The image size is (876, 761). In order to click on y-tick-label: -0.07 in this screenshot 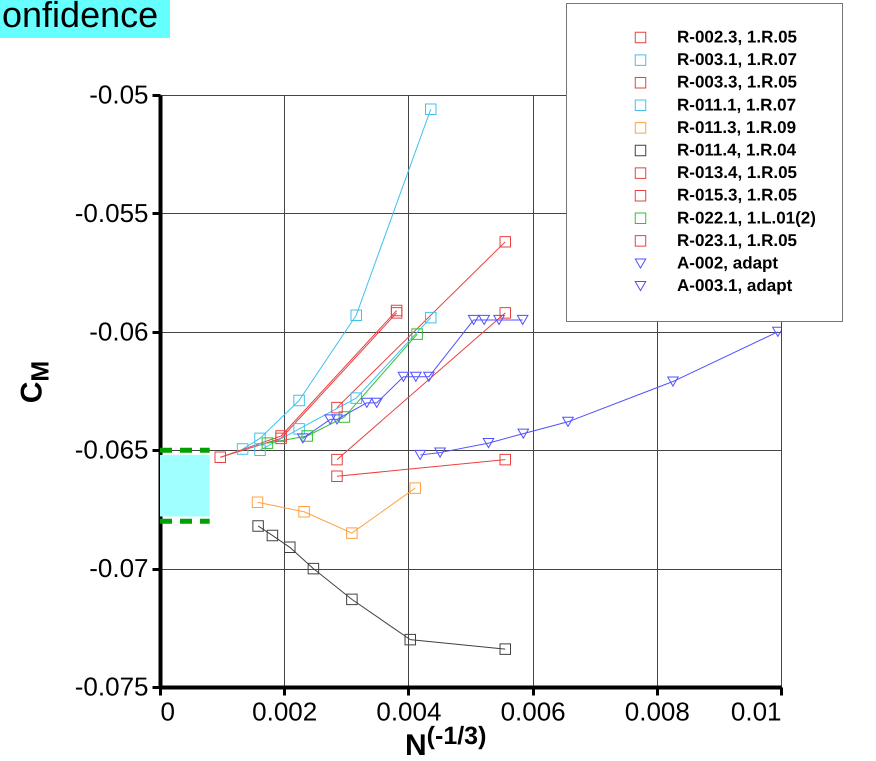, I will do `click(118, 568)`.